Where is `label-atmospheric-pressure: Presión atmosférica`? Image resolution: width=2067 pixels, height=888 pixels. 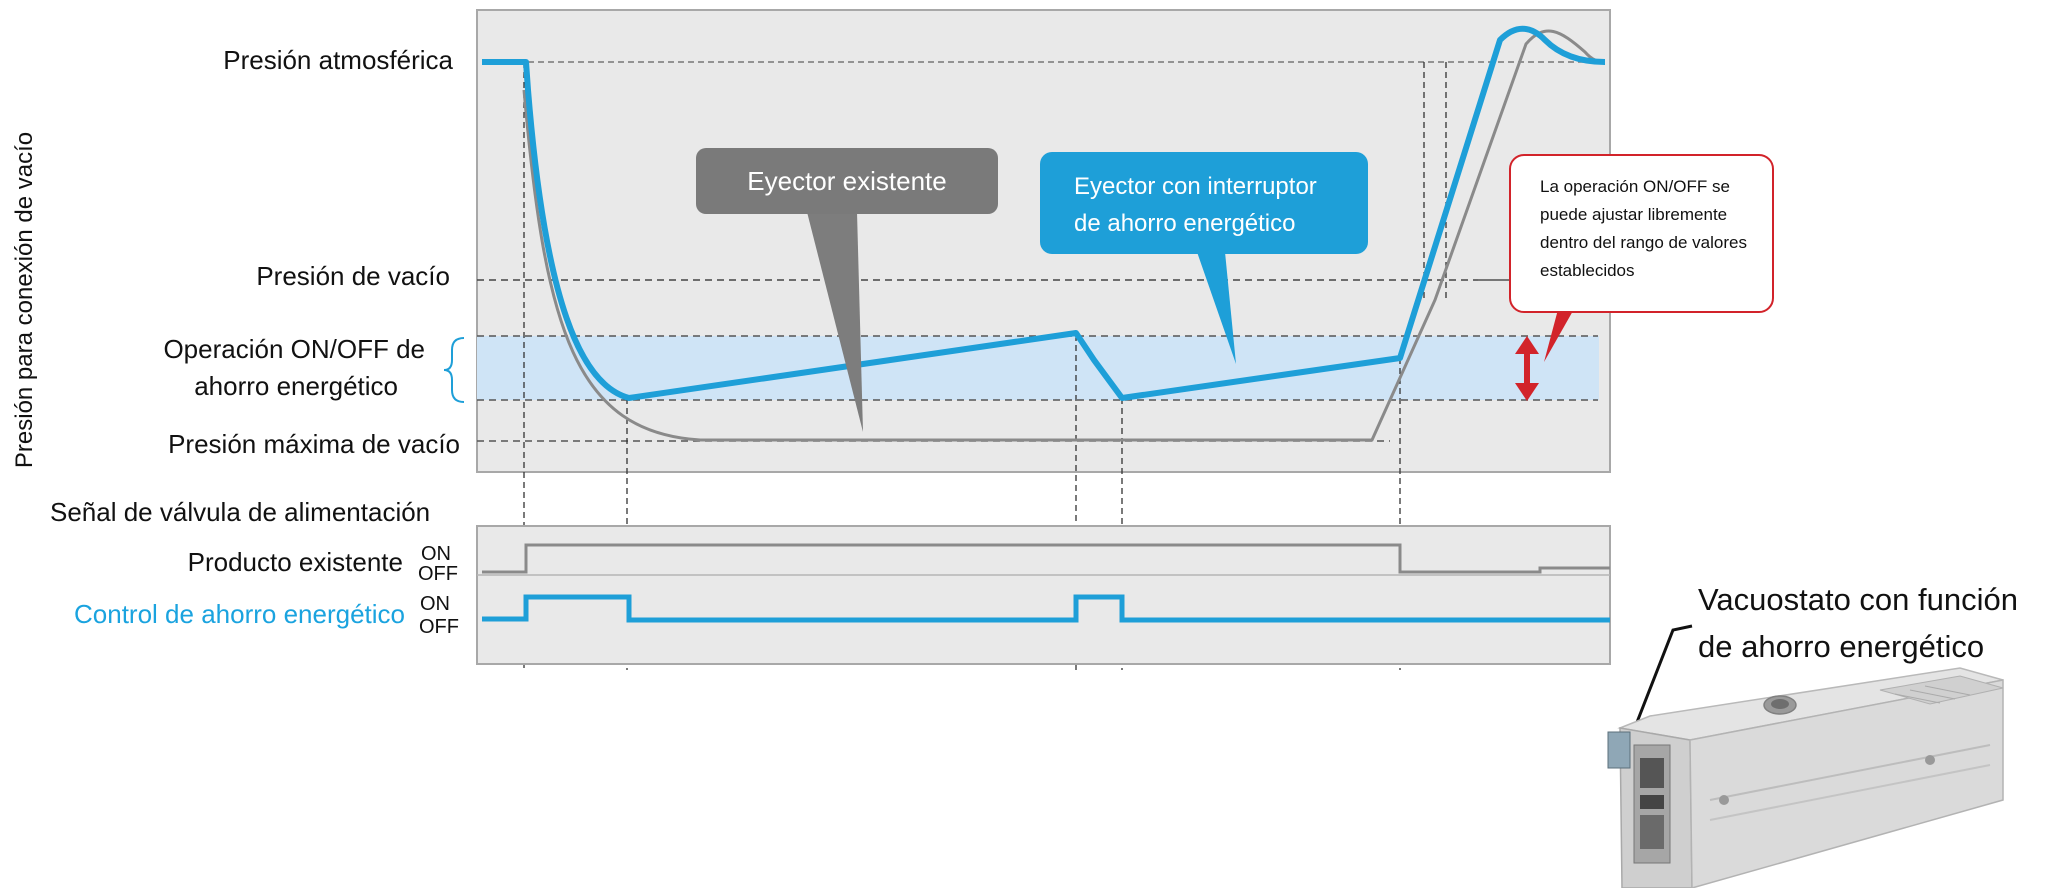 label-atmospheric-pressure: Presión atmosférica is located at coordinates (338, 60).